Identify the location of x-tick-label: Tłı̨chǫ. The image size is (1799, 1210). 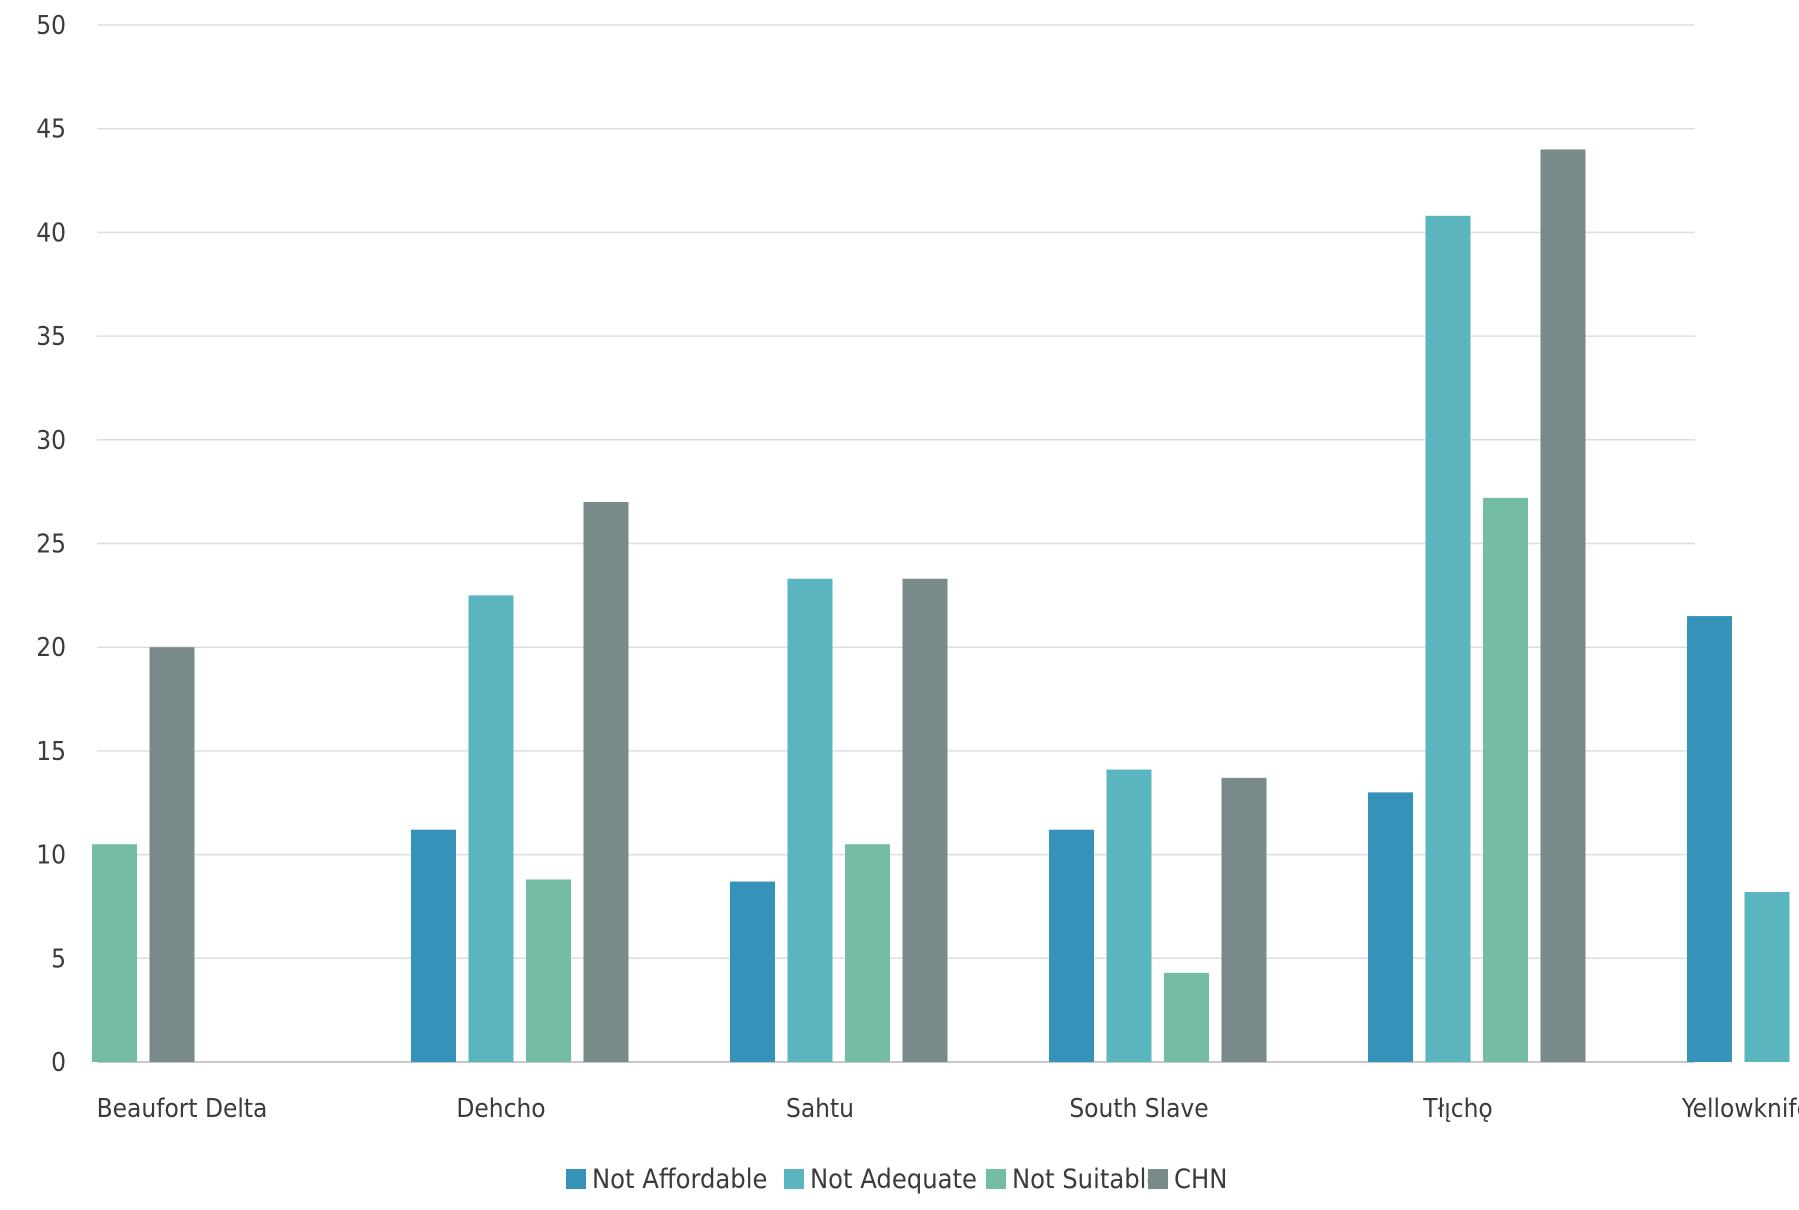
(1457, 1109).